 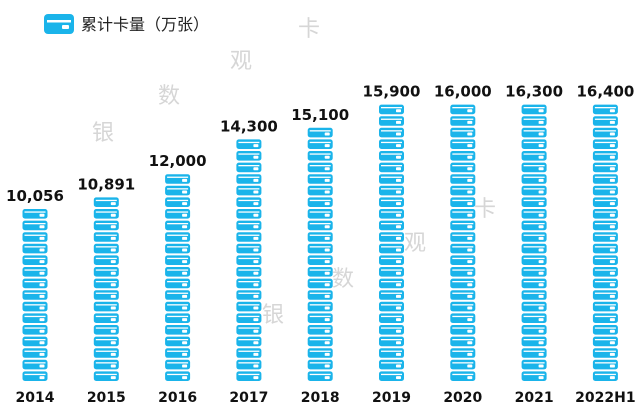 I want to click on bar-2022H1, so click(x=605, y=242).